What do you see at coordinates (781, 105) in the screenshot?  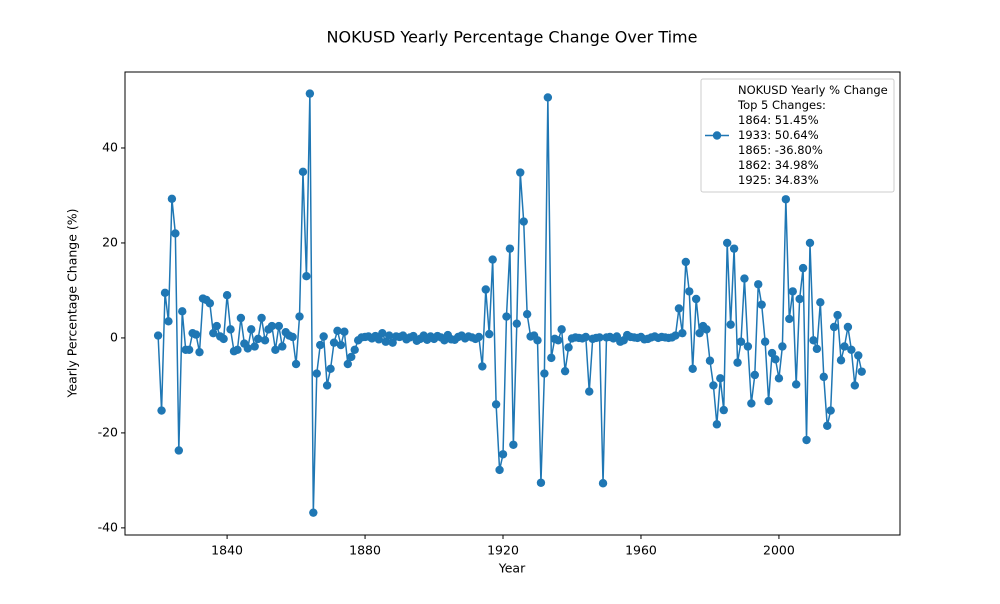 I see `legend-note: Top 5 Changes:` at bounding box center [781, 105].